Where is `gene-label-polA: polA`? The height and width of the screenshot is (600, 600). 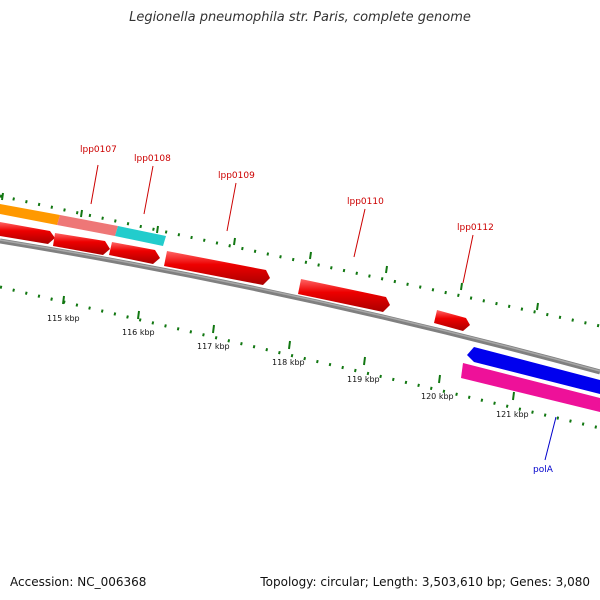 gene-label-polA: polA is located at coordinates (543, 470).